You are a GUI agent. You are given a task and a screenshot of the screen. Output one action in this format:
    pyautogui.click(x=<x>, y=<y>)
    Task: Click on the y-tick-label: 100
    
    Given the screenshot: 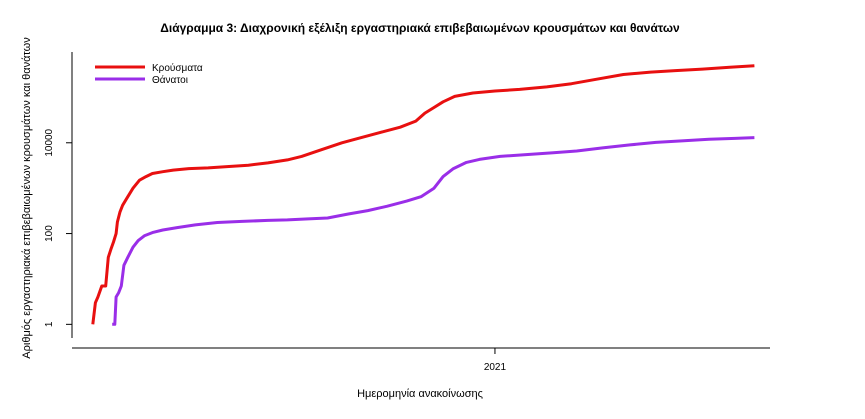 What is the action you would take?
    pyautogui.click(x=49, y=233)
    